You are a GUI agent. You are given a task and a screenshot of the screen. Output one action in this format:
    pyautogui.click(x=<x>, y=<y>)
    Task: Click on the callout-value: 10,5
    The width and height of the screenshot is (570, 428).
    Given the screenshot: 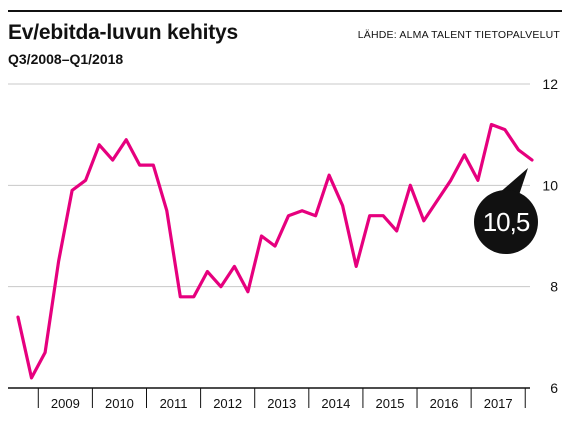 What is the action you would take?
    pyautogui.click(x=506, y=222)
    